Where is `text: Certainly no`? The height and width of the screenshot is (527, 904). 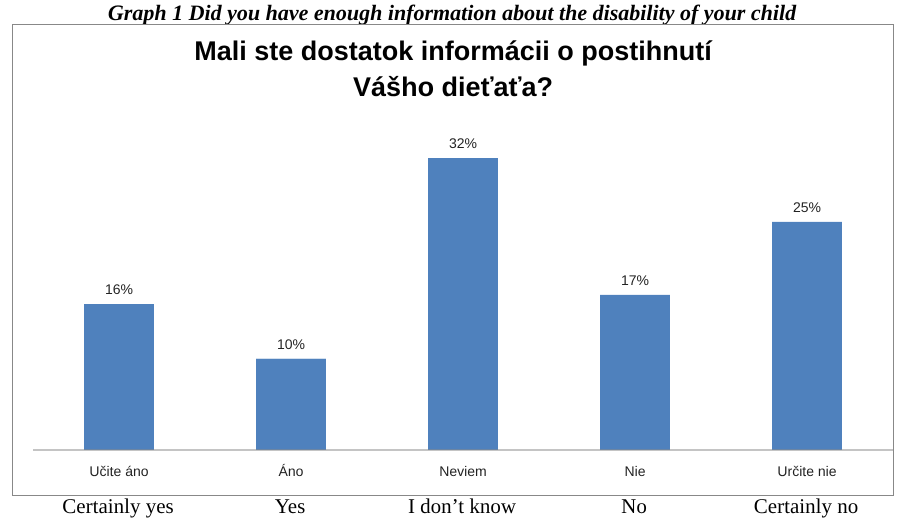
text: Certainly no is located at coordinates (806, 506).